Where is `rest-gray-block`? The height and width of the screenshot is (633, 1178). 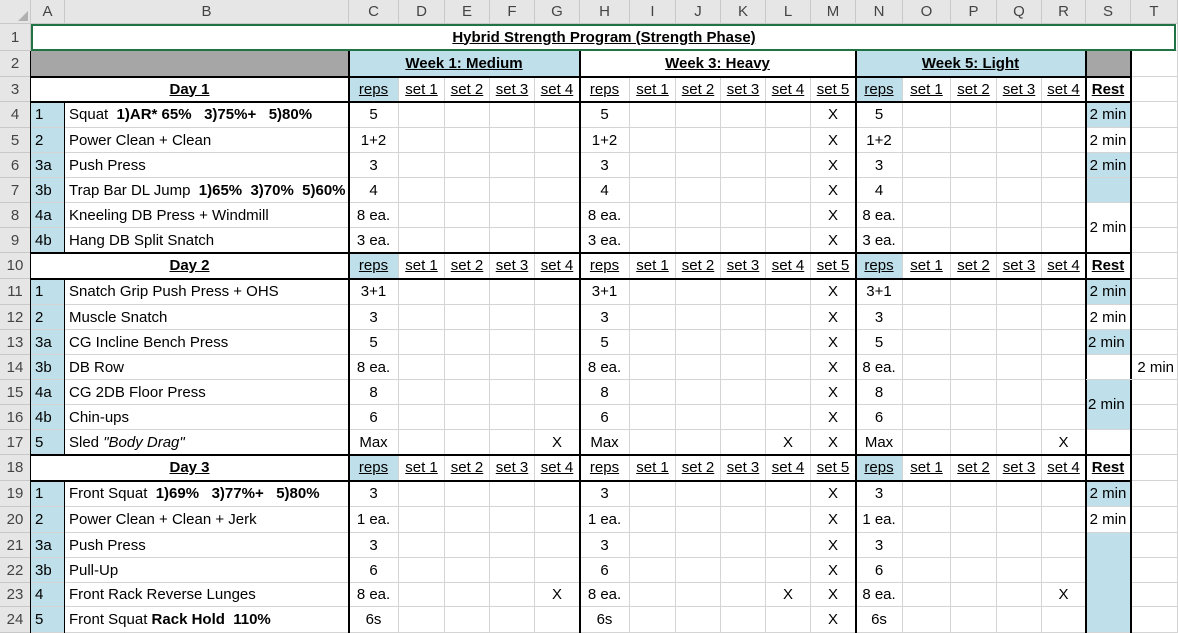
rest-gray-block is located at coordinates (1108, 64).